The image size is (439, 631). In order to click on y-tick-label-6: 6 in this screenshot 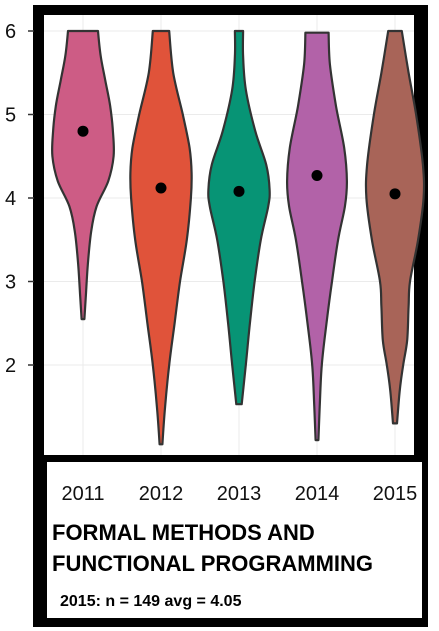, I will do `click(10, 32)`.